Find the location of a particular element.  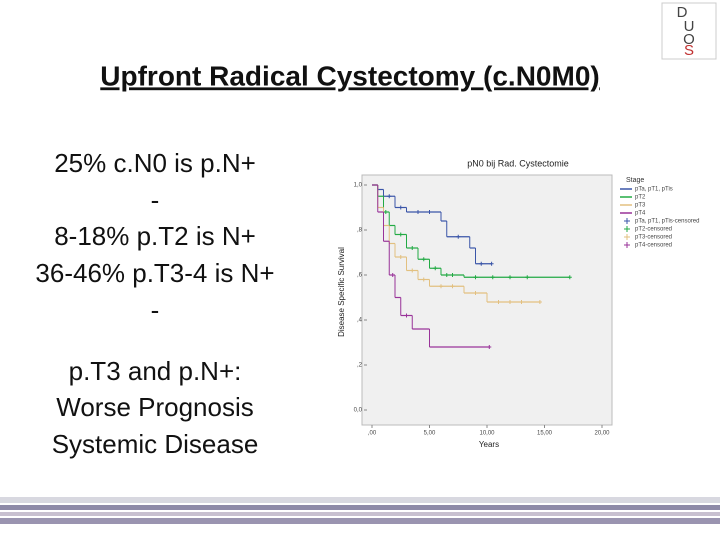

y-tick-label: ,6 is located at coordinates (360, 276).